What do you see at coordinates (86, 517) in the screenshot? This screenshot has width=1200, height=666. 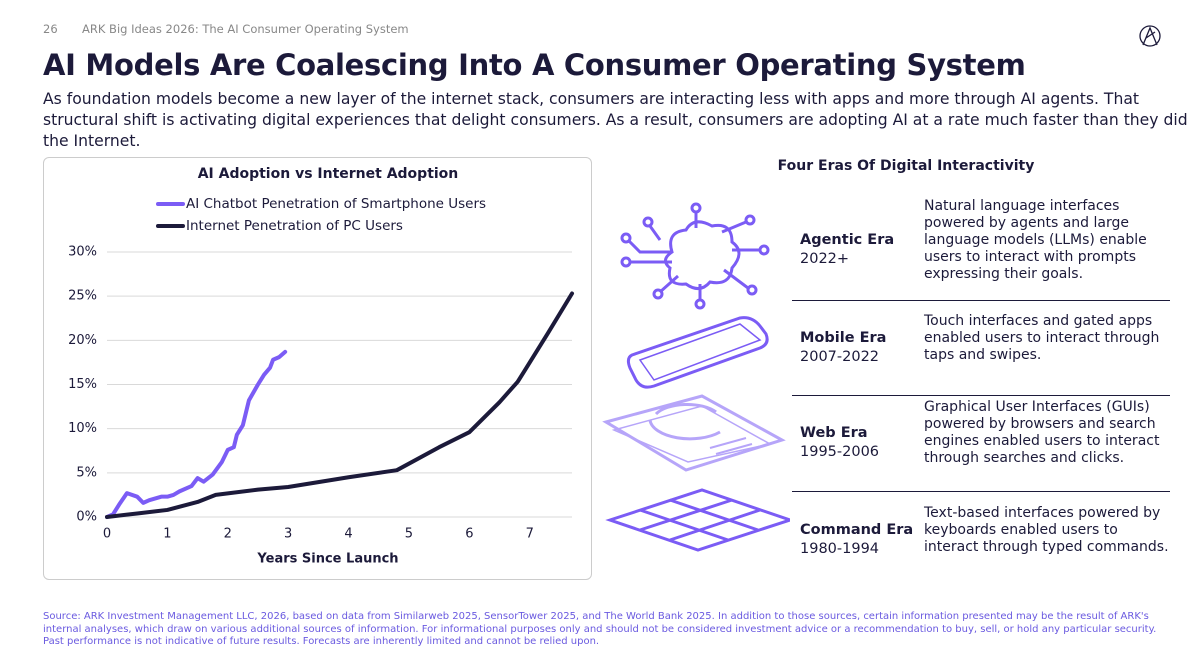 I see `y-tick-label: 0%` at bounding box center [86, 517].